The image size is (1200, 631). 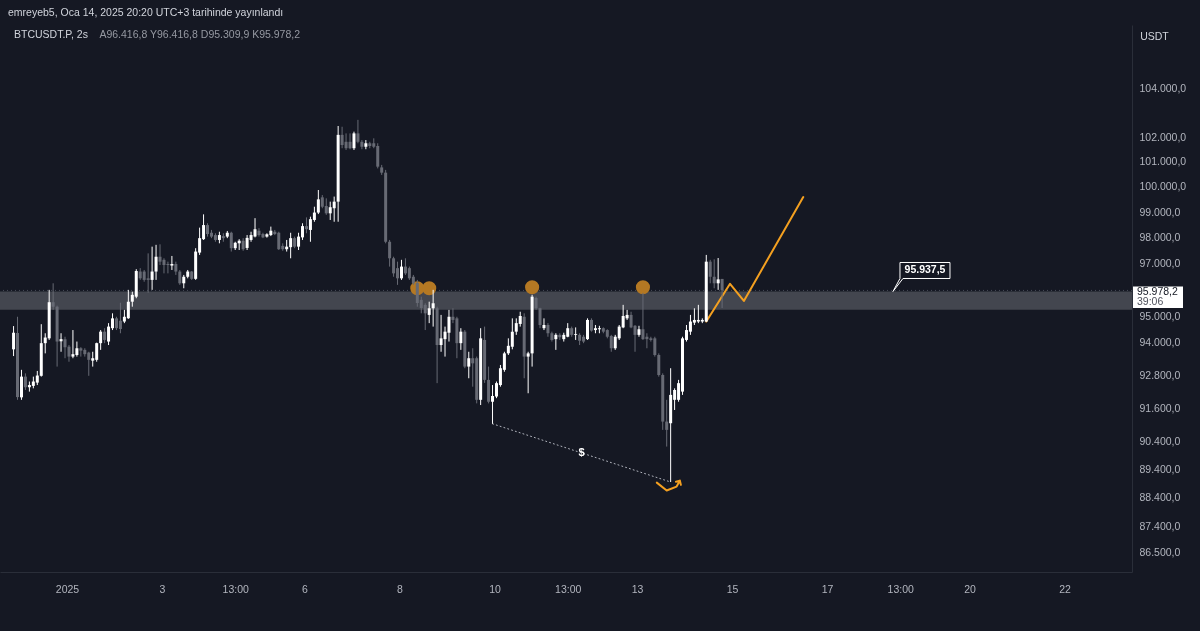 I want to click on y-tick-label: 92.800,0, so click(x=1160, y=374).